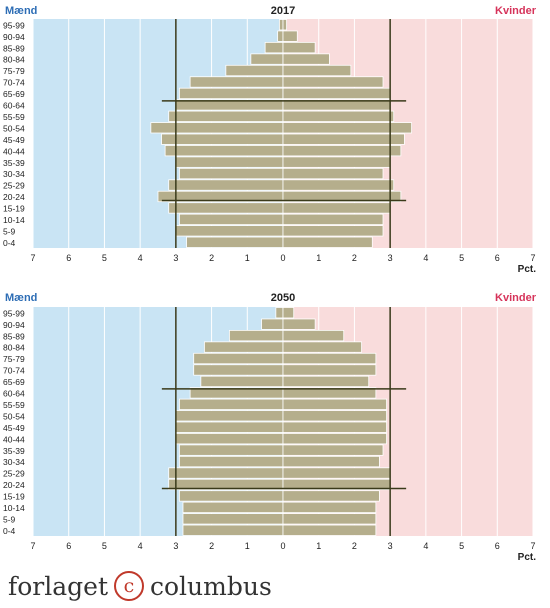  Describe the element at coordinates (14, 439) in the screenshot. I see `age-label: 40-44` at that location.